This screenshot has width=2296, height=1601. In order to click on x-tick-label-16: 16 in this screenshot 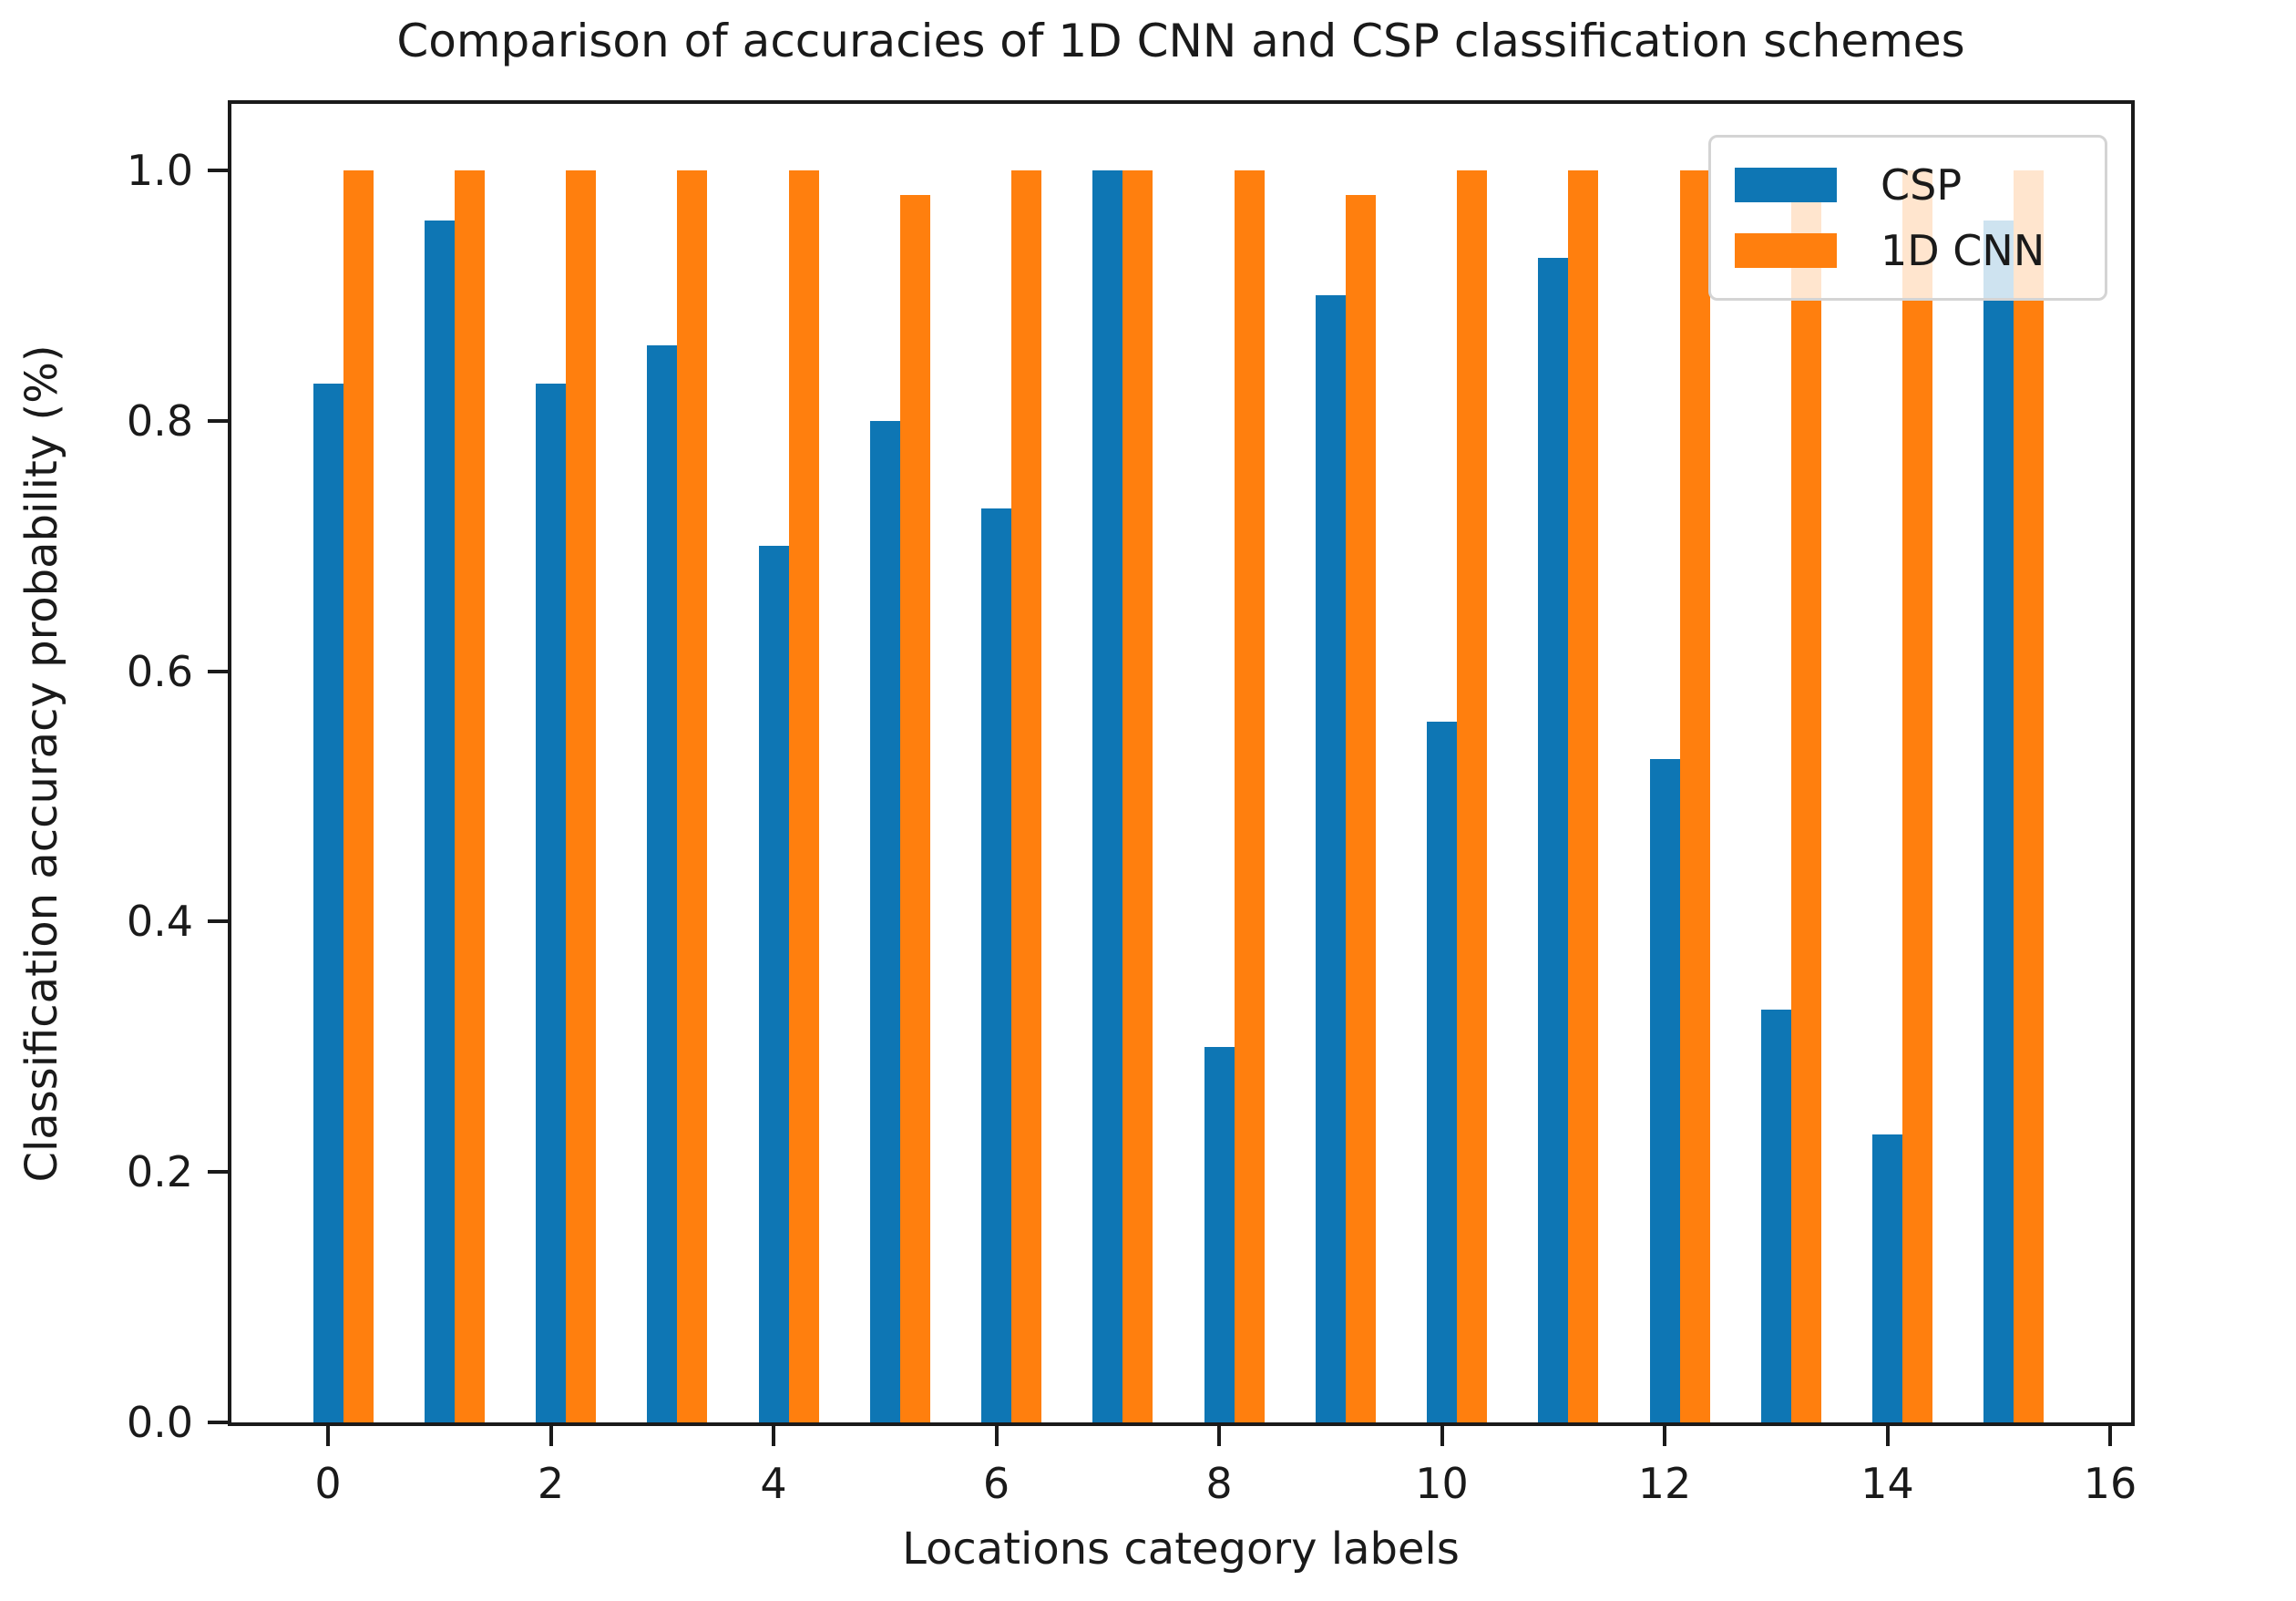, I will do `click(2110, 1483)`.